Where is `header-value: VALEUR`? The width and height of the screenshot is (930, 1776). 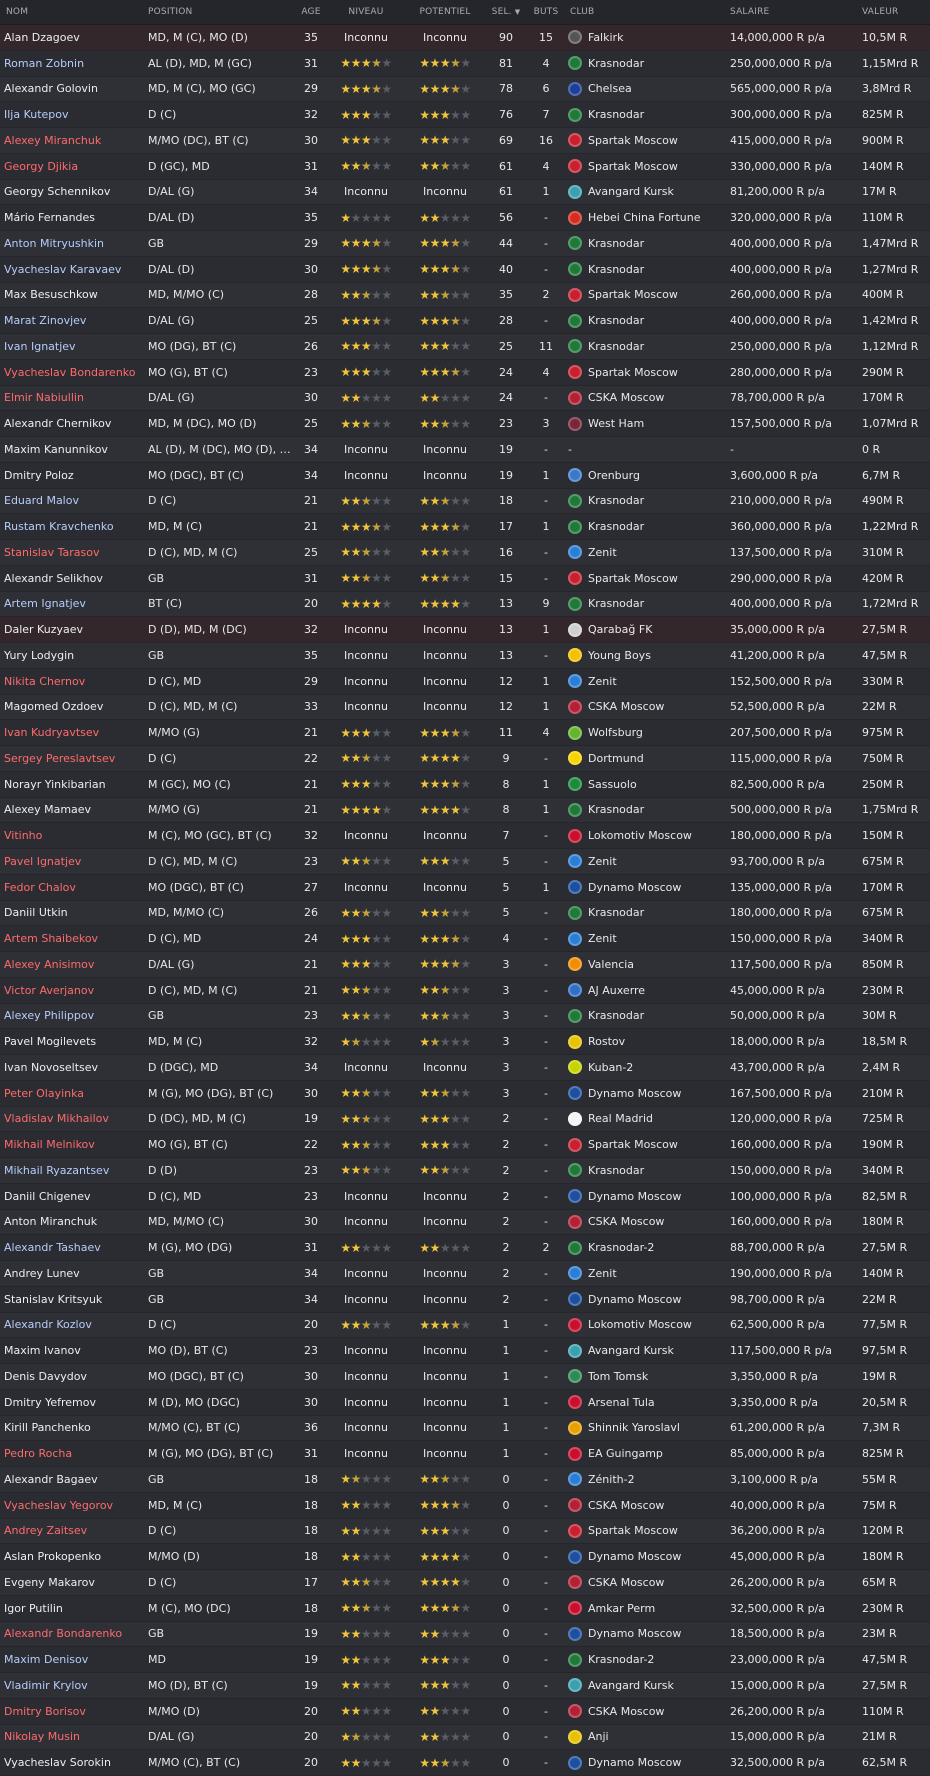 header-value: VALEUR is located at coordinates (880, 12).